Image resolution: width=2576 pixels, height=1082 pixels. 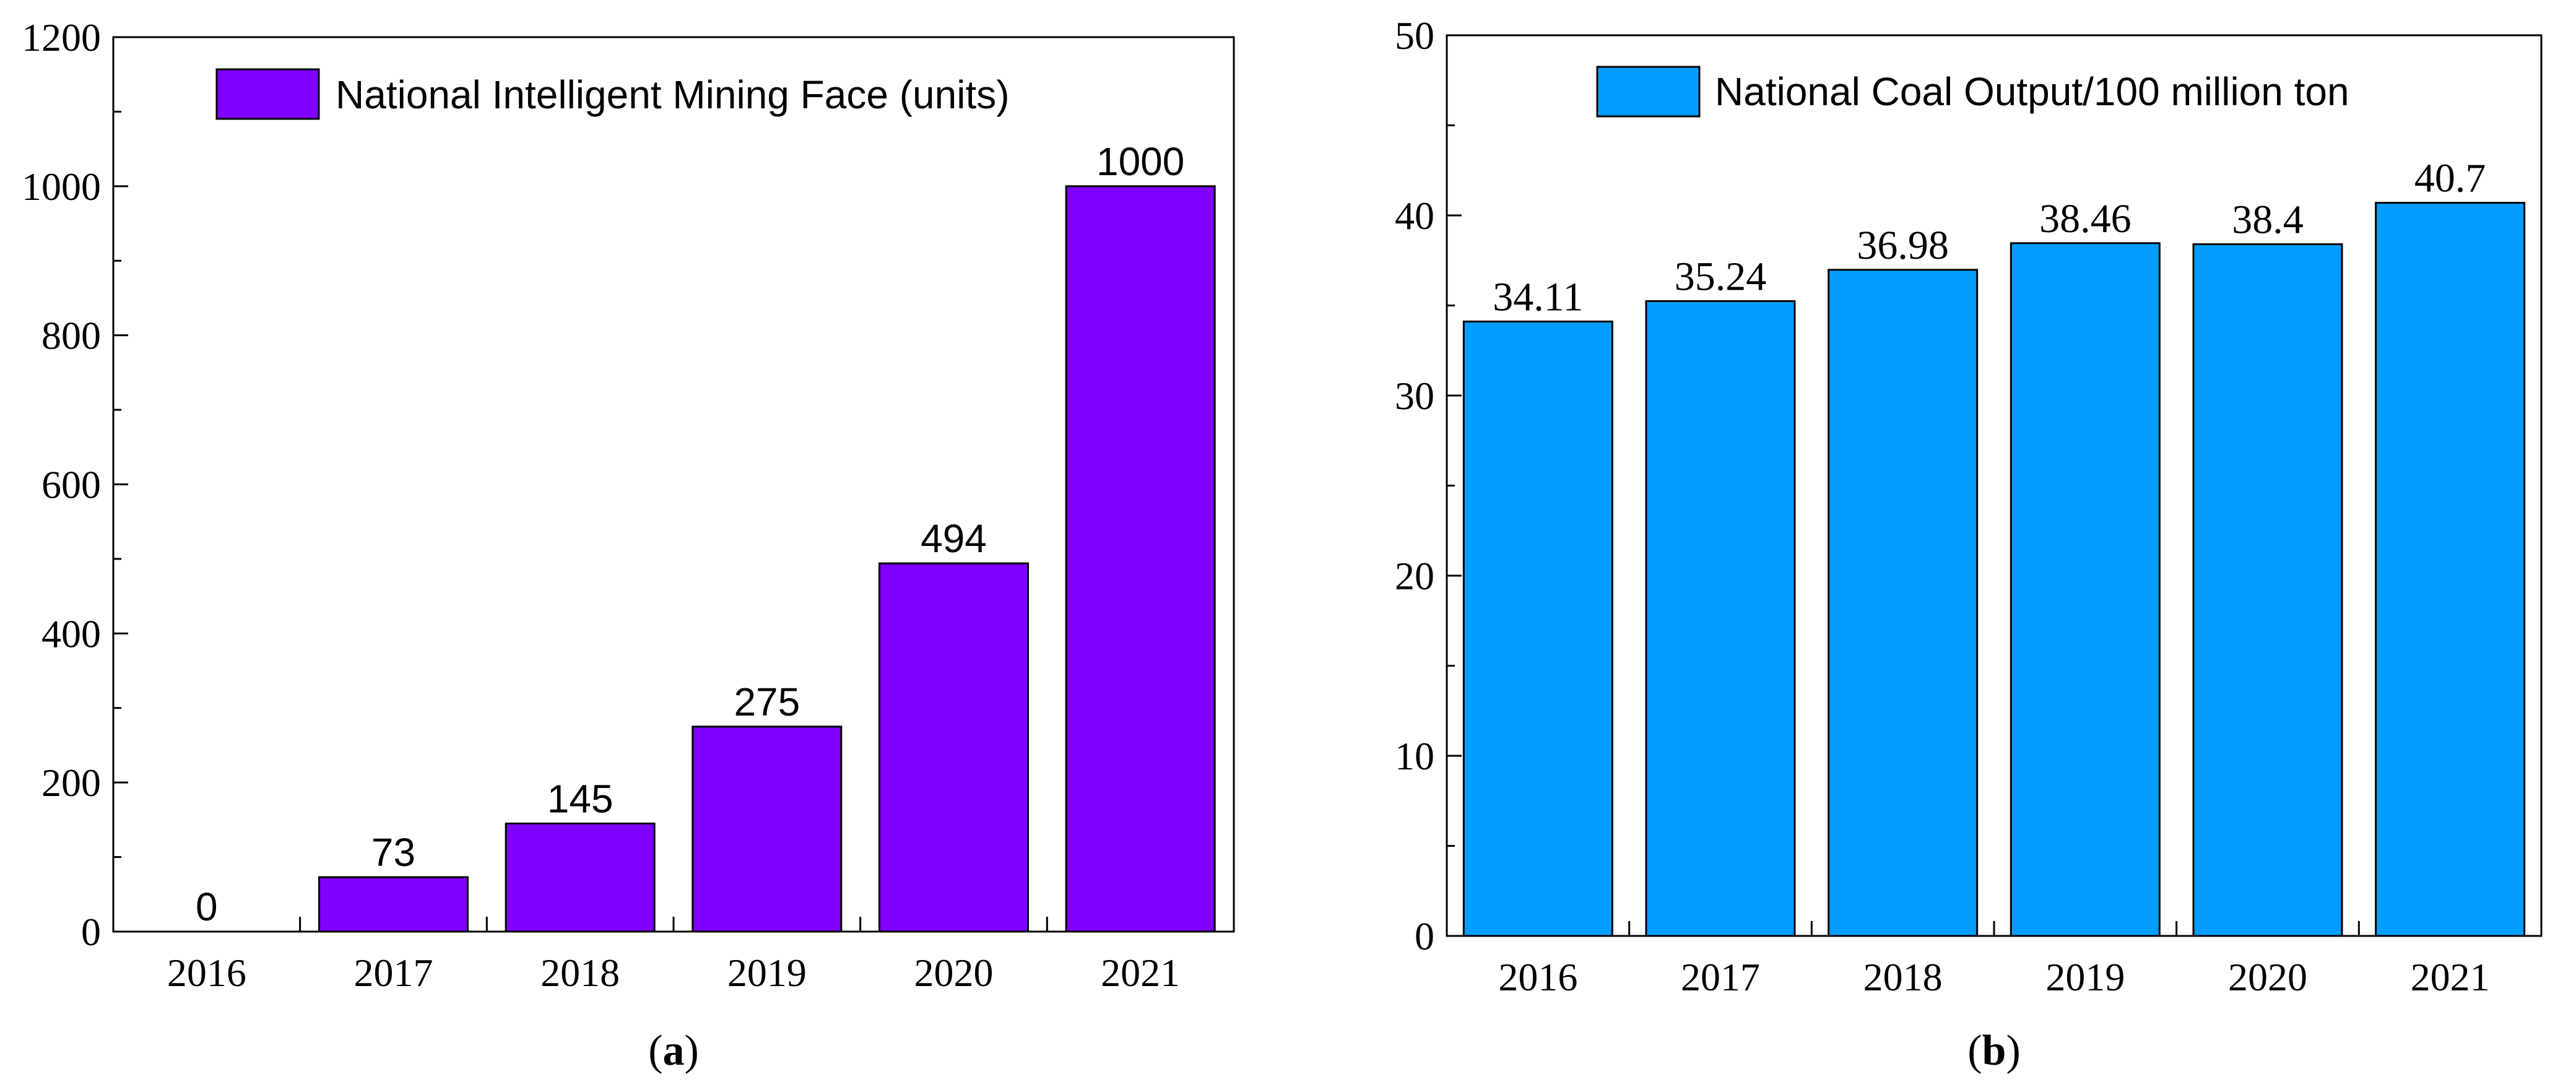 I want to click on y-tick-label: 1200, so click(x=61, y=37).